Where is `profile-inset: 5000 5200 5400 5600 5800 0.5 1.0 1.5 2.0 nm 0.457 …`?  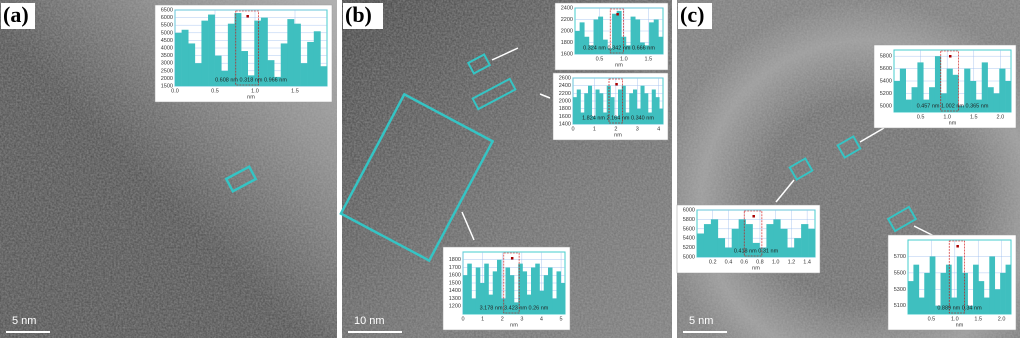
profile-inset: 5000 5200 5400 5600 5800 0.5 1.0 1.5 2.0 nm 0.457 … is located at coordinates (945, 86).